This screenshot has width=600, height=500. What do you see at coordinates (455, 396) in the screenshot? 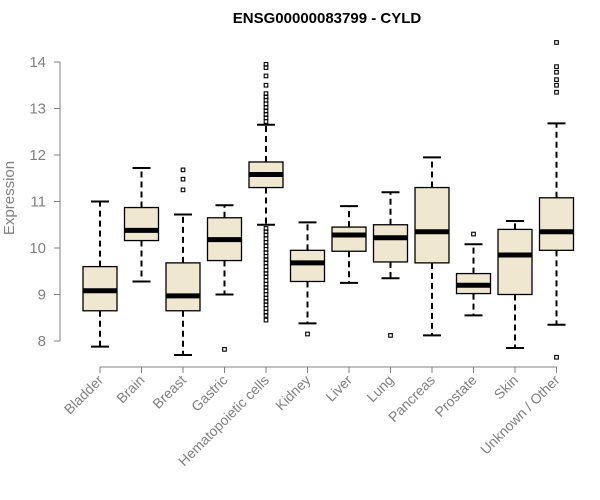
I see `x-tick-label: Prostate` at bounding box center [455, 396].